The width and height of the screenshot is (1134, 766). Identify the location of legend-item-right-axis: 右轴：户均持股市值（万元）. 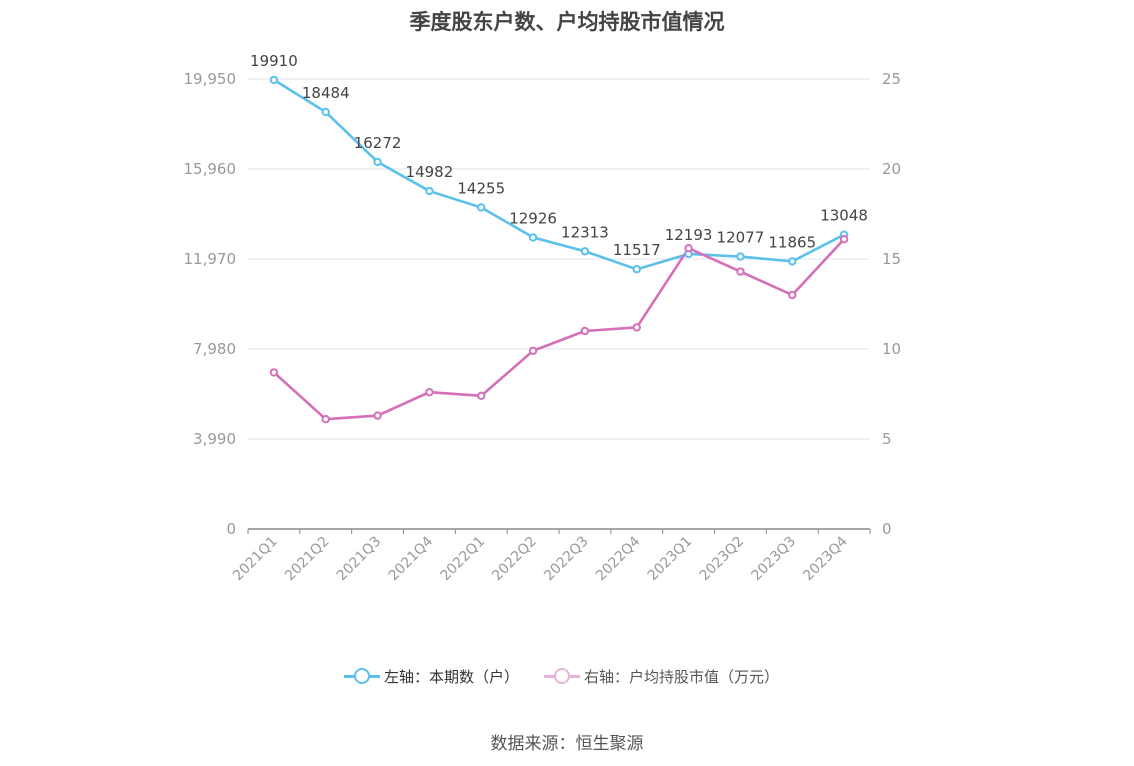
(661, 676).